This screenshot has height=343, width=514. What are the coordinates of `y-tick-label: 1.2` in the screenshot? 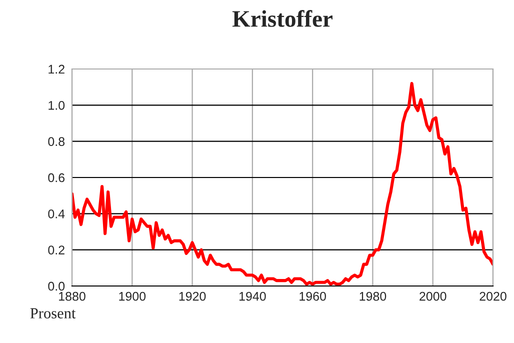 It's located at (56, 69).